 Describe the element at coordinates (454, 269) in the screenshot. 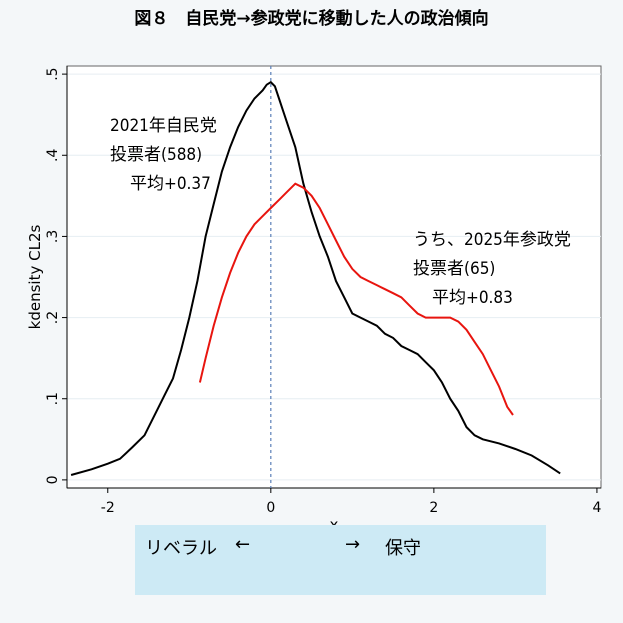

I see `annotation-sanseito-line2: 投票者(65)` at that location.